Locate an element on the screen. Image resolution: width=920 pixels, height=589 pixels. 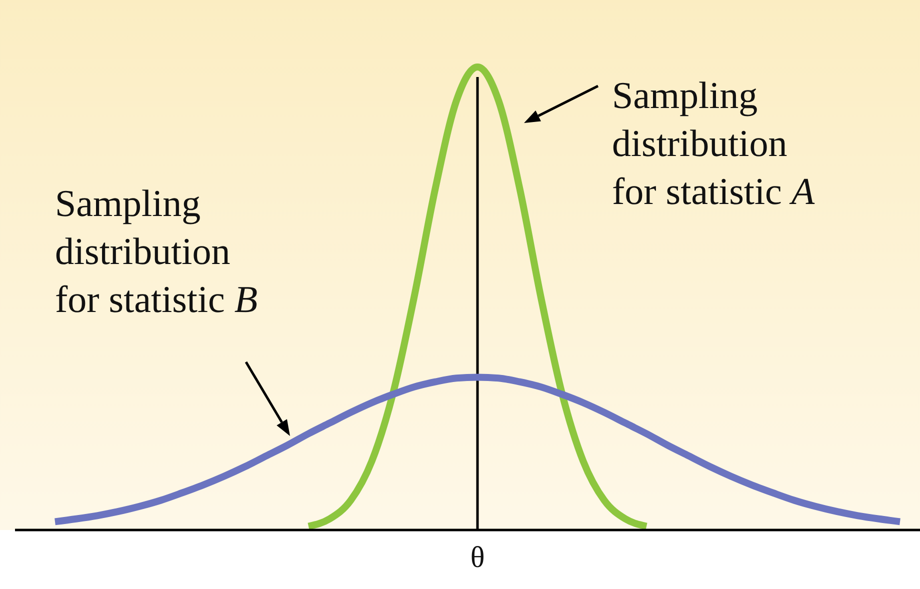
text: Sampling distribution for statistic B is located at coordinates (156, 252).